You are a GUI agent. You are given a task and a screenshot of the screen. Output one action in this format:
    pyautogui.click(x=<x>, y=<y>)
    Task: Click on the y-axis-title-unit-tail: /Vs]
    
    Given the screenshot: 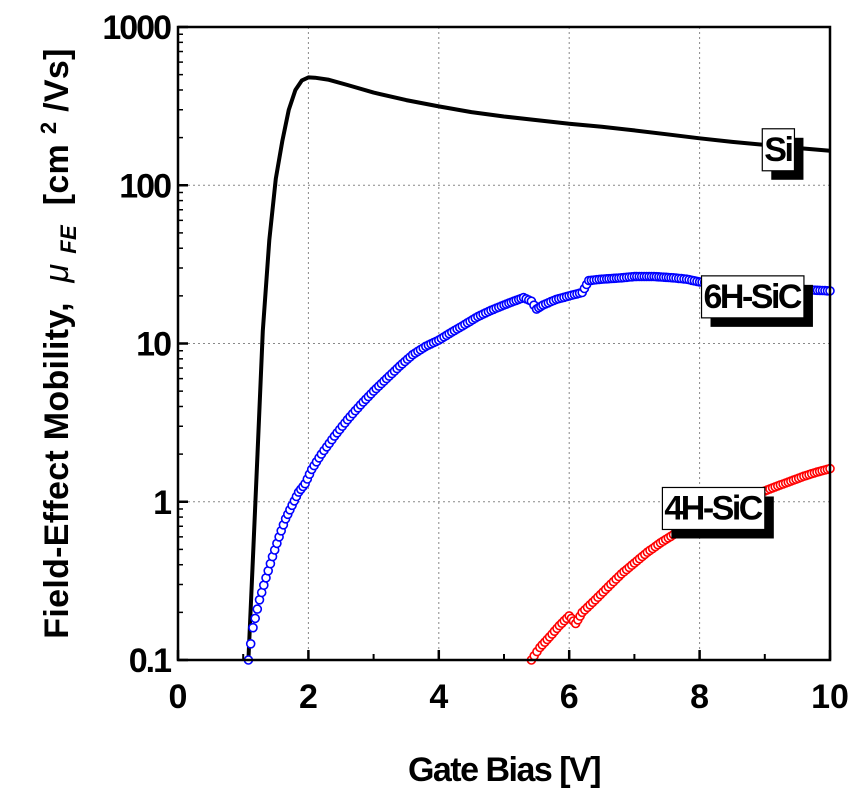 What is the action you would take?
    pyautogui.click(x=57, y=80)
    